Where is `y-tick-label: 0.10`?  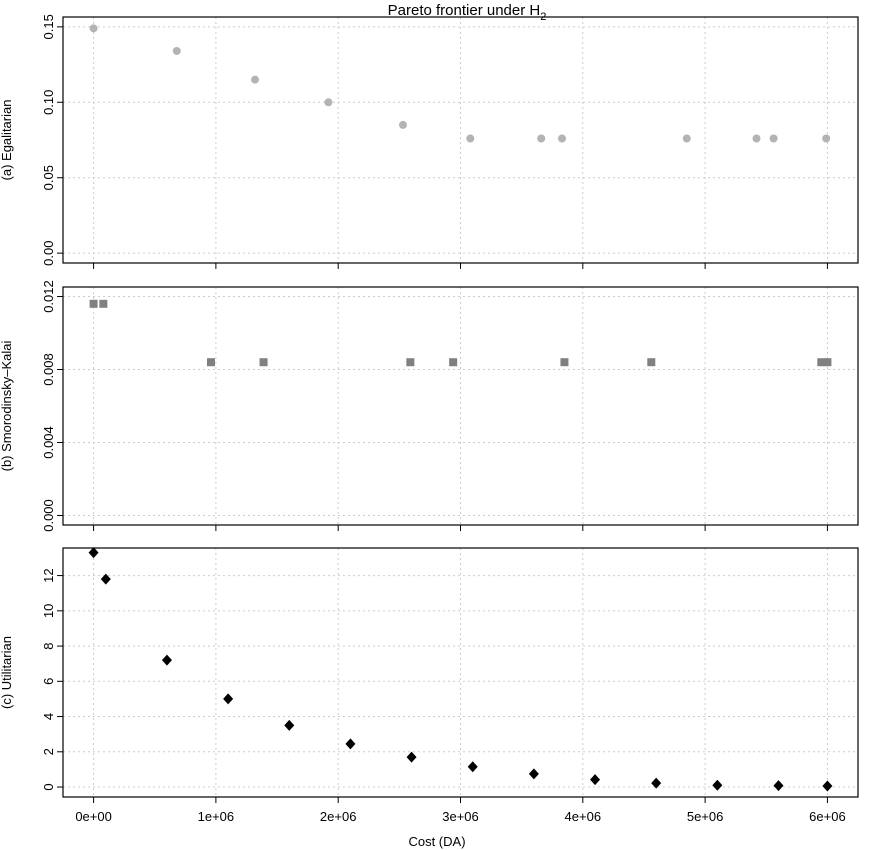
y-tick-label: 0.10 is located at coordinates (48, 102).